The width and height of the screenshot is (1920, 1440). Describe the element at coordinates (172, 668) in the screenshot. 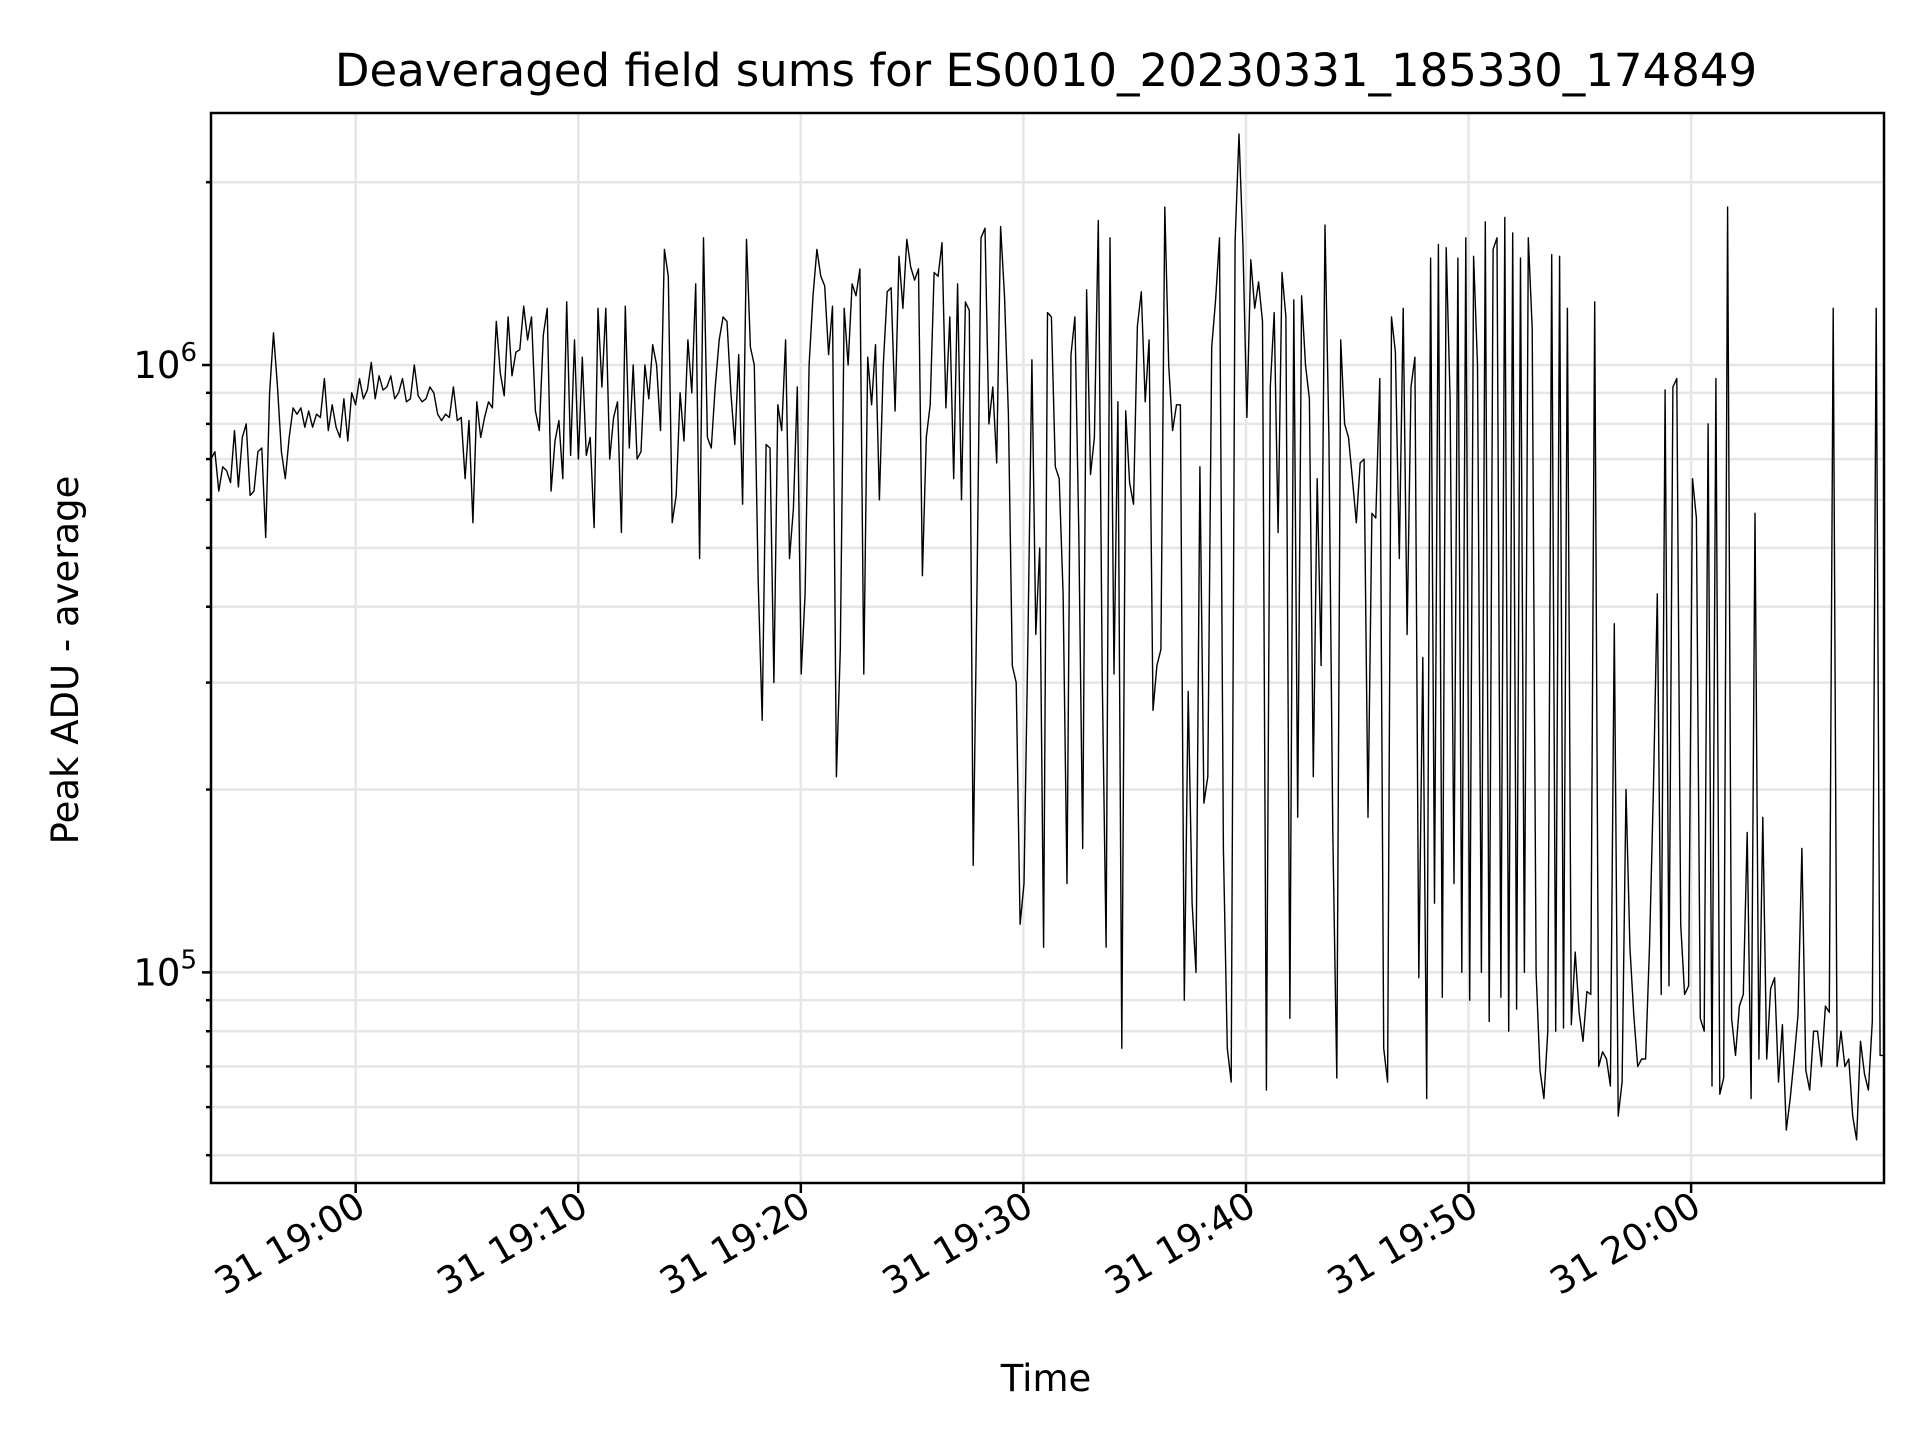

I see `y-axis: 10⁵ 10⁶` at that location.